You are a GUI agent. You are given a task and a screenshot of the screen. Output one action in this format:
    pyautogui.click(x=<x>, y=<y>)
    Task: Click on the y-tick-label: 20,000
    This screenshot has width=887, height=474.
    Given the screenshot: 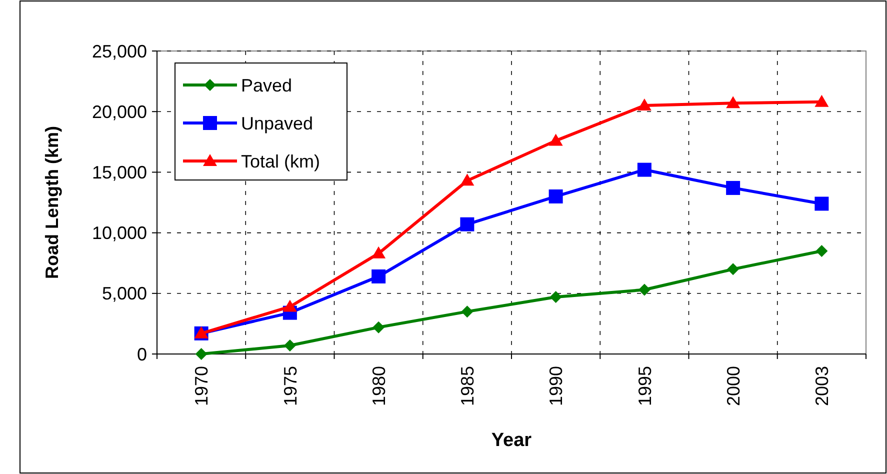 What is the action you would take?
    pyautogui.click(x=119, y=112)
    